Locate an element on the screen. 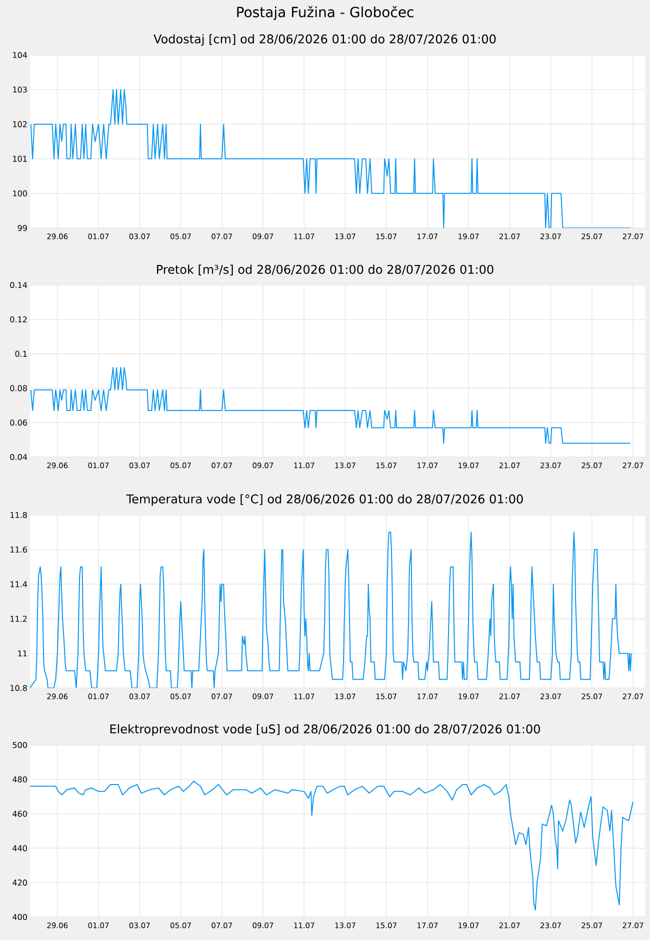 The width and height of the screenshot is (650, 940). chart-title: Elektroprevodnost vode [uS] od 28/06/2026 01:00 do 28/07/2026 01:00 is located at coordinates (325, 730).